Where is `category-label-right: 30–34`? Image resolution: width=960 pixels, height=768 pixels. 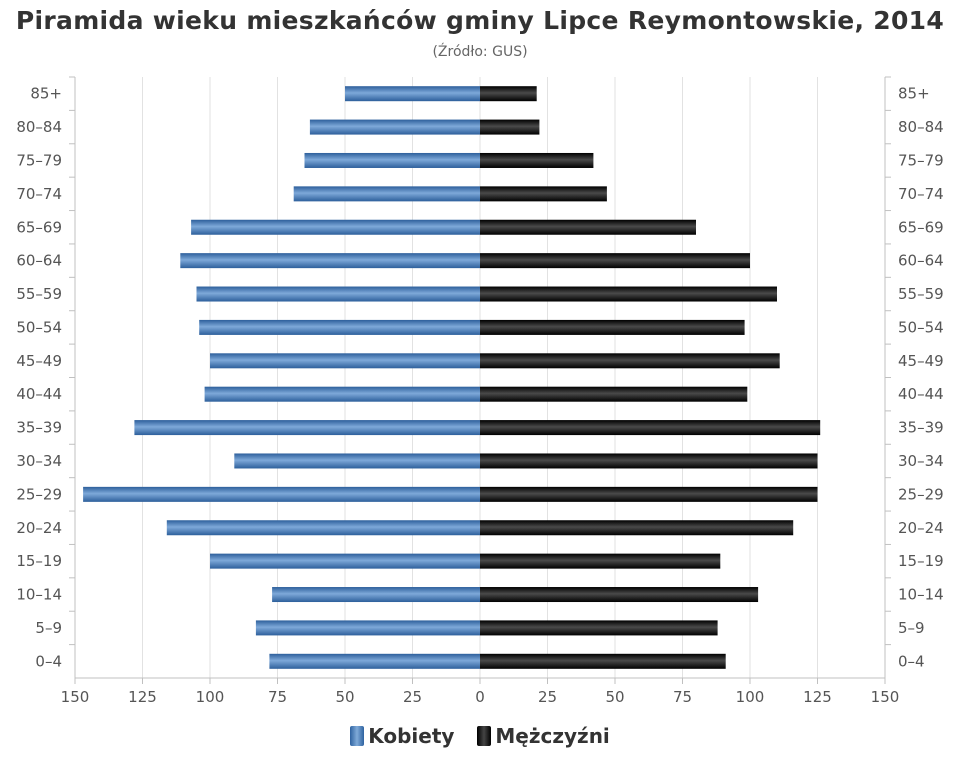 category-label-right: 30–34 is located at coordinates (921, 461).